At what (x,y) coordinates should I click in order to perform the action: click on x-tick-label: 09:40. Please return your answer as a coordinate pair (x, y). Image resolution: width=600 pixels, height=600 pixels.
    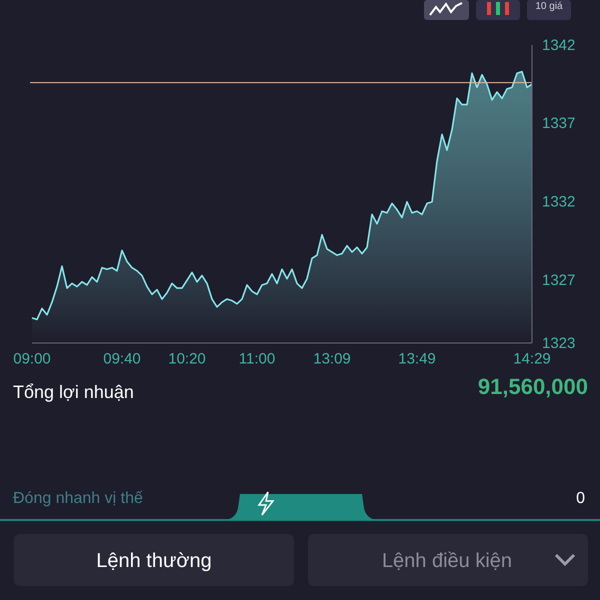
    Looking at the image, I should click on (122, 359).